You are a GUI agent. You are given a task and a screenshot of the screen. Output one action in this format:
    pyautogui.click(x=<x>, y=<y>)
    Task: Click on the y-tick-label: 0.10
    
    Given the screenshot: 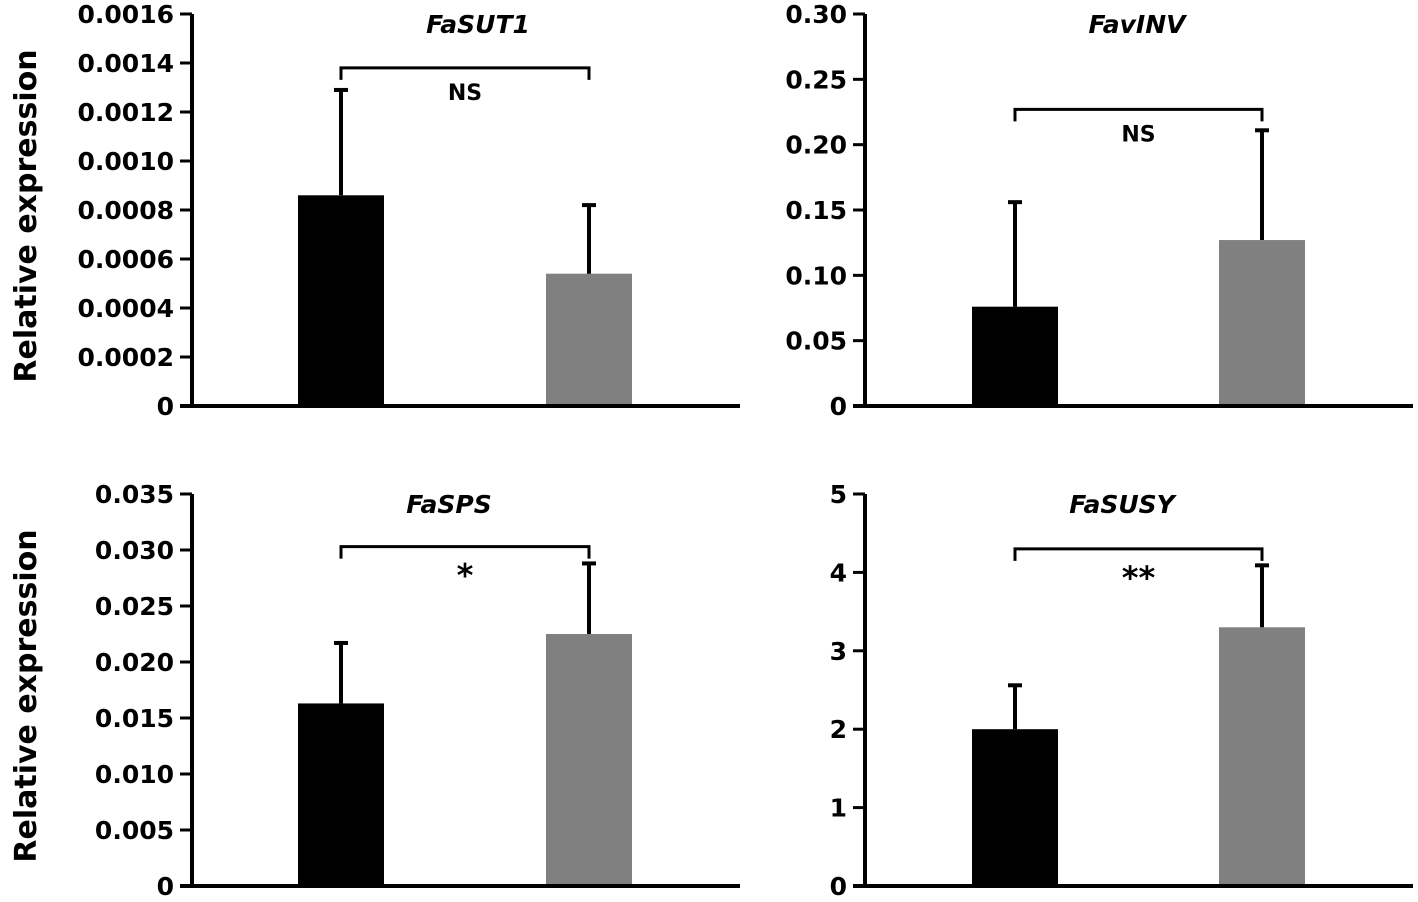 What is the action you would take?
    pyautogui.click(x=816, y=275)
    